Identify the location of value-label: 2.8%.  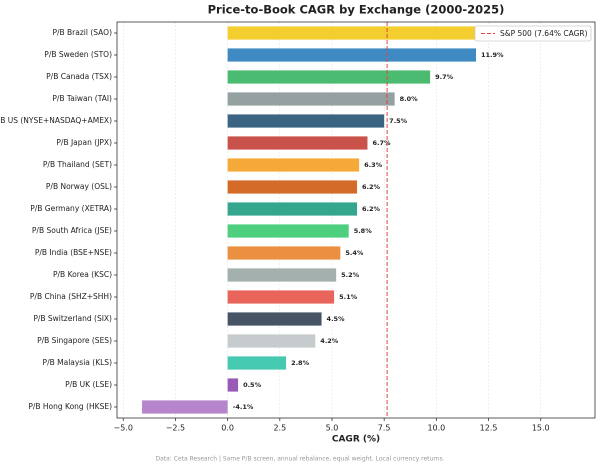
(300, 363).